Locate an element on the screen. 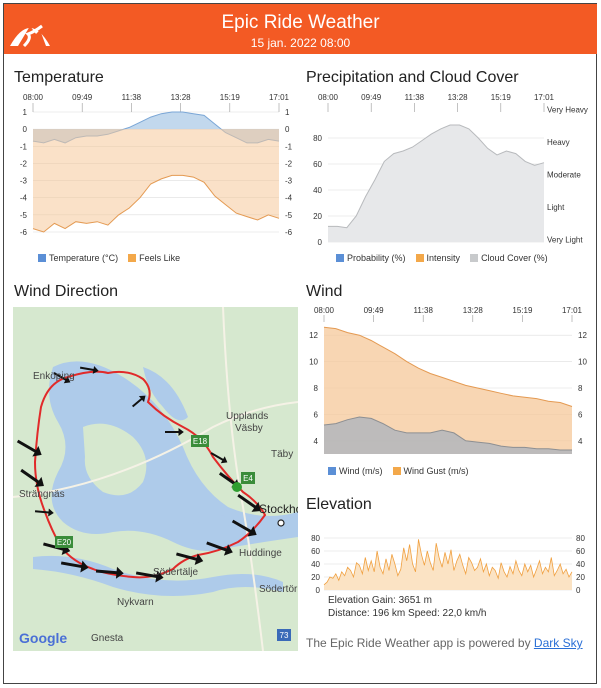  svg-text: 73 is located at coordinates (284, 635).